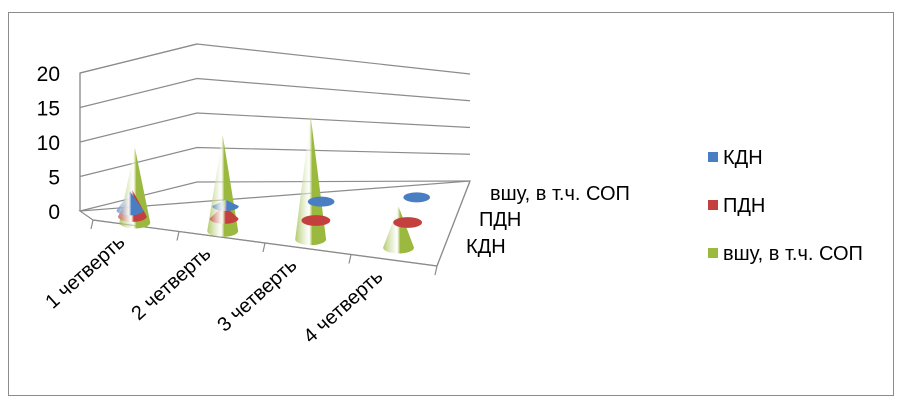 This screenshot has height=402, width=902. What do you see at coordinates (257, 295) in the screenshot?
I see `category-label: 3 четверть` at bounding box center [257, 295].